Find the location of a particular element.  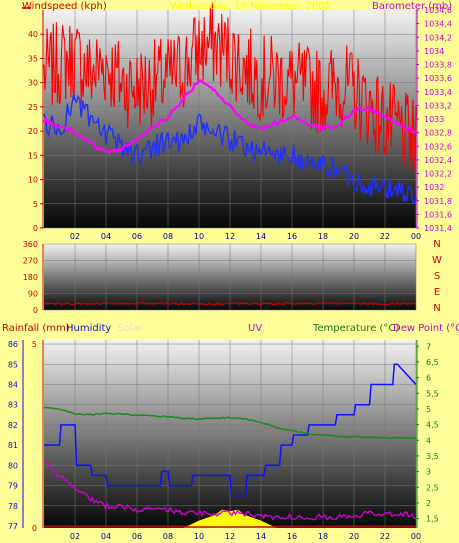

hum-x-tick-label: 18 is located at coordinates (323, 536).